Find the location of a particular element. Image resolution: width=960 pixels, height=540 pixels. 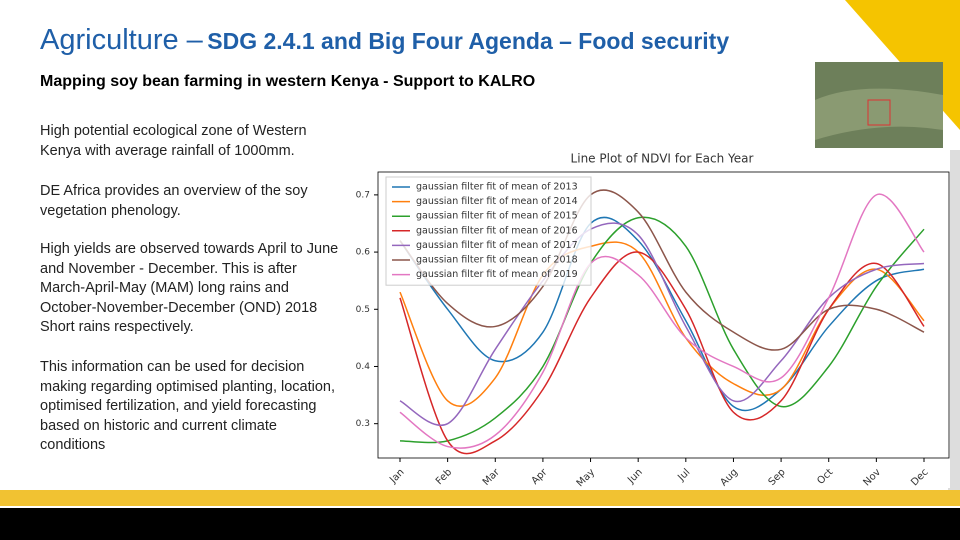

image-highlight is located at coordinates (879, 112).